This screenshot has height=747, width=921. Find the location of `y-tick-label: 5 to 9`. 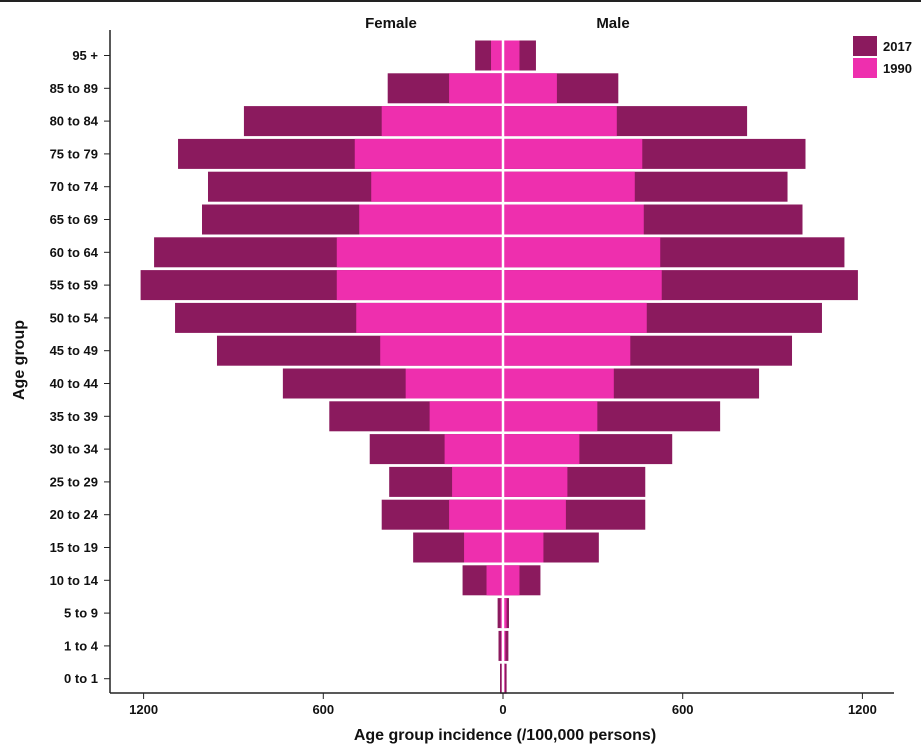

y-tick-label: 5 to 9 is located at coordinates (81, 613).